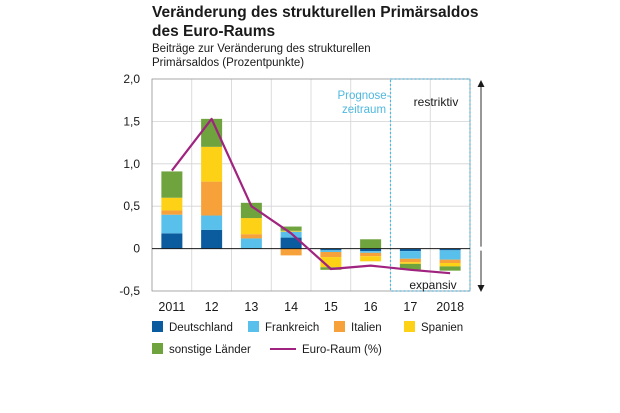  I want to click on expansive-label: expansiv, so click(432, 285).